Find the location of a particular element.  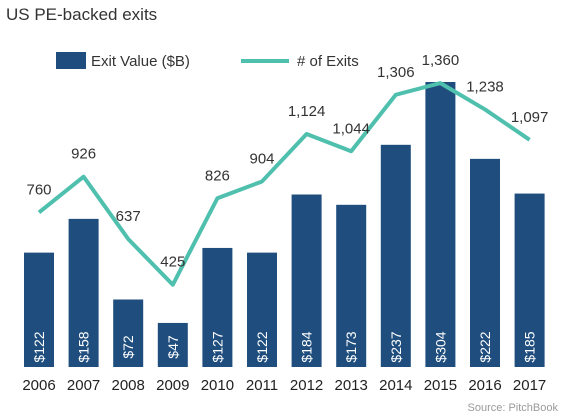

bar-label-2006: $122 is located at coordinates (39, 346).